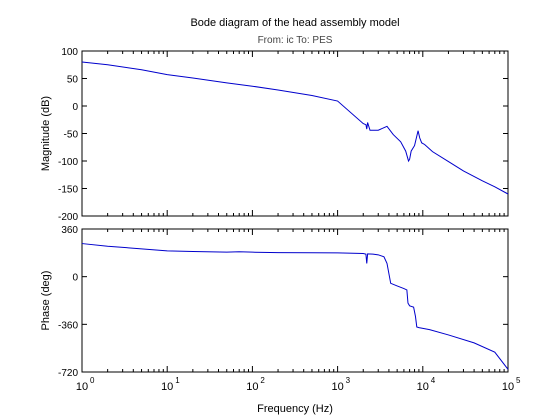 This screenshot has height=420, width=560. Describe the element at coordinates (75, 278) in the screenshot. I see `phase-y-tick-label: 0` at that location.